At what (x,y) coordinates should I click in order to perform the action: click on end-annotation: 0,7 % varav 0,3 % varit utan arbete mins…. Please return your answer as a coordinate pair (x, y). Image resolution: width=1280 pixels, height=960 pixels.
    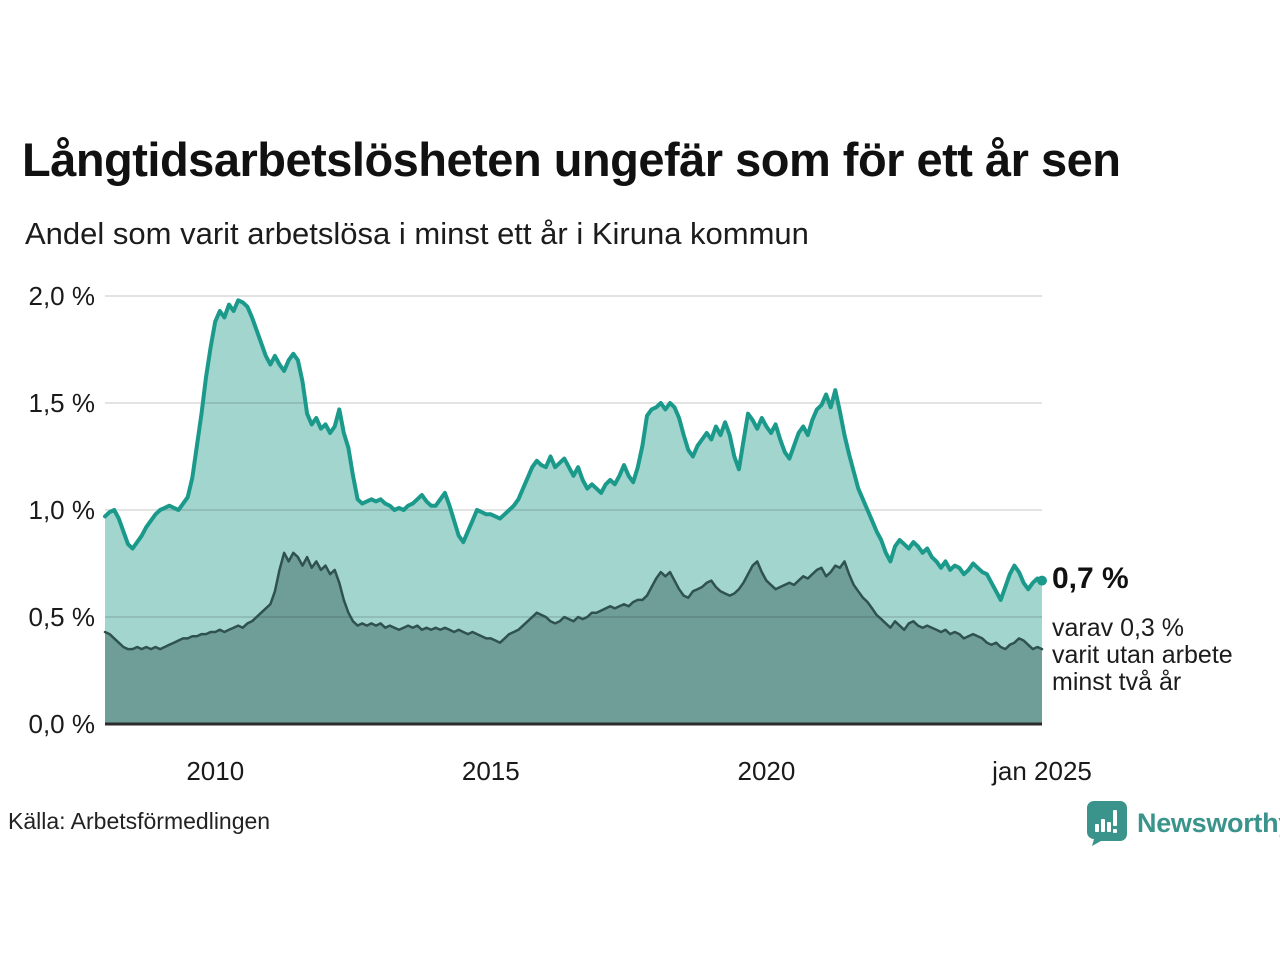
    Looking at the image, I should click on (1162, 629).